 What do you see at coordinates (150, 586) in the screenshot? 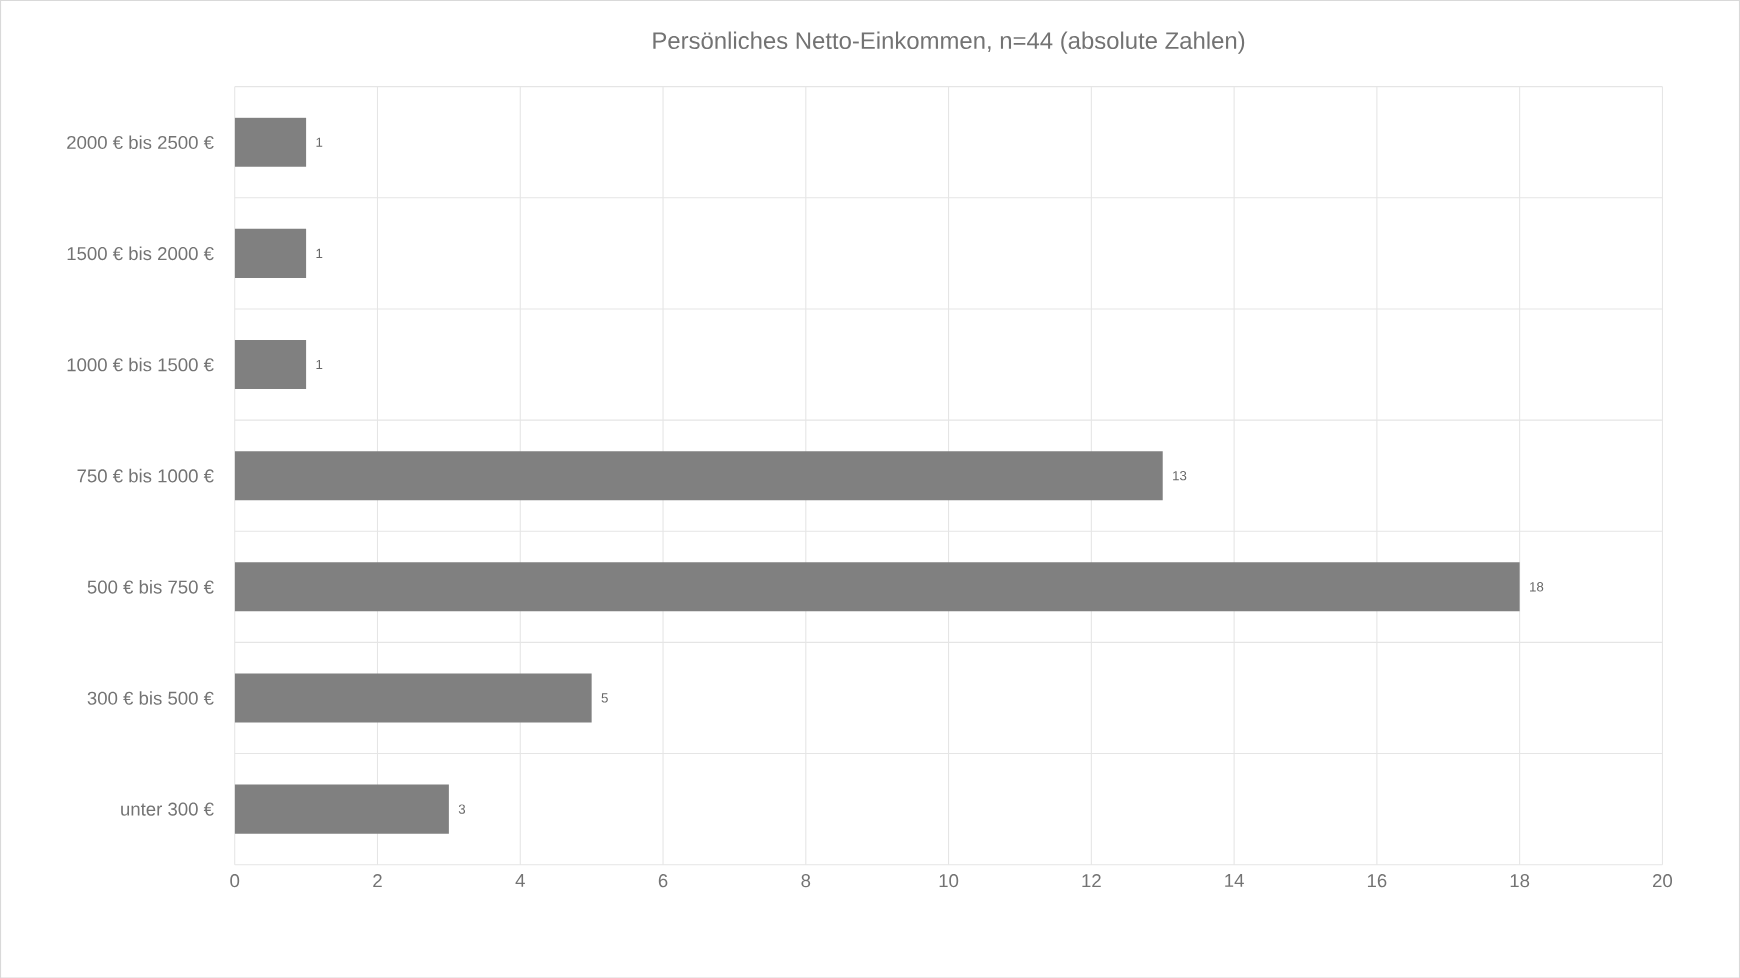
I see `y-tick-label: 500 € bis 750 €` at bounding box center [150, 586].